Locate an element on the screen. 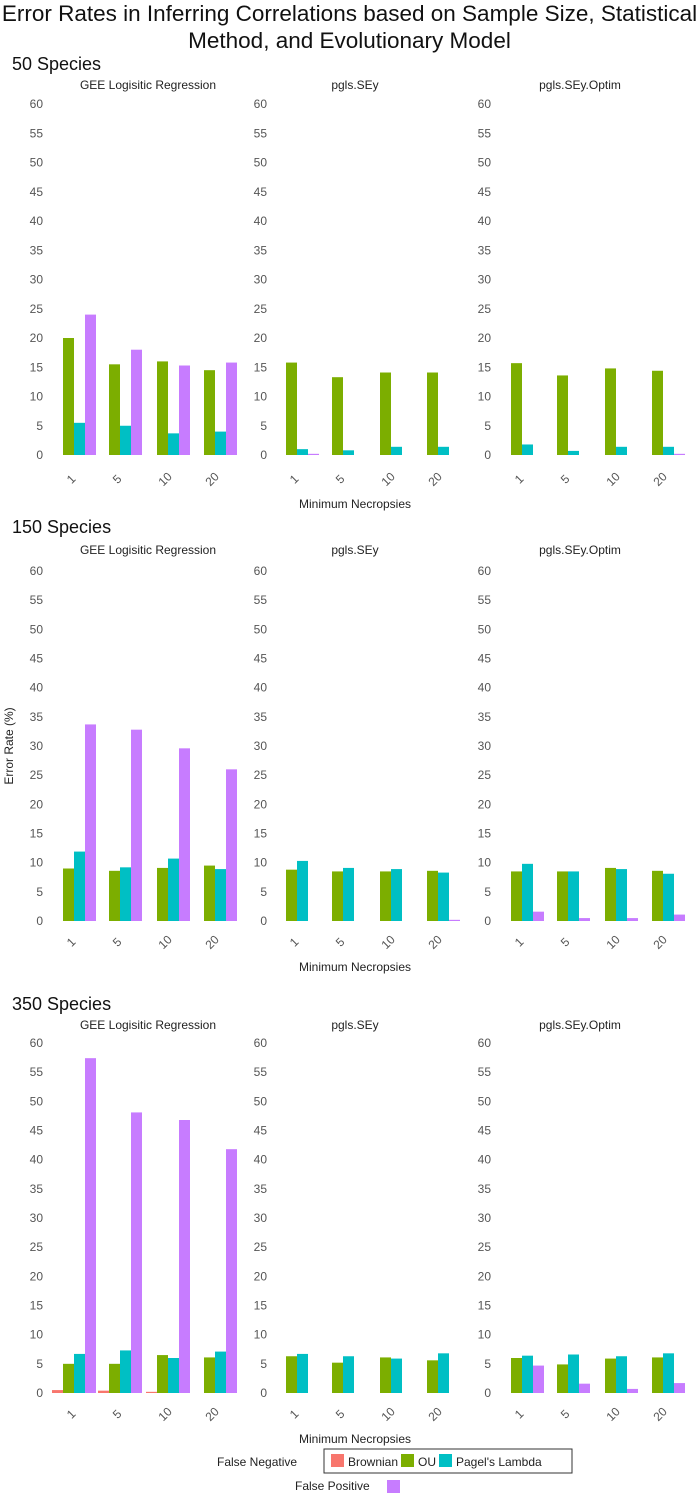  facet-title: GEE Logisitic Regression is located at coordinates (148, 550).